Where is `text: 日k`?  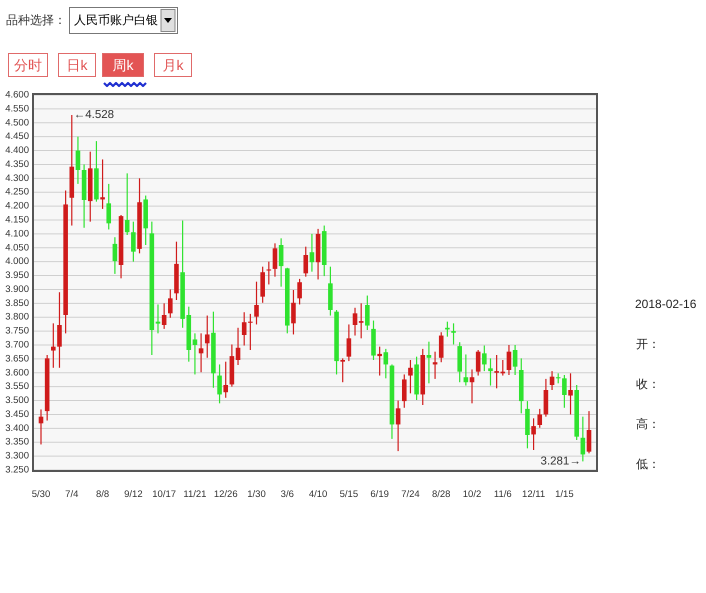
text: 日k is located at coordinates (77, 65).